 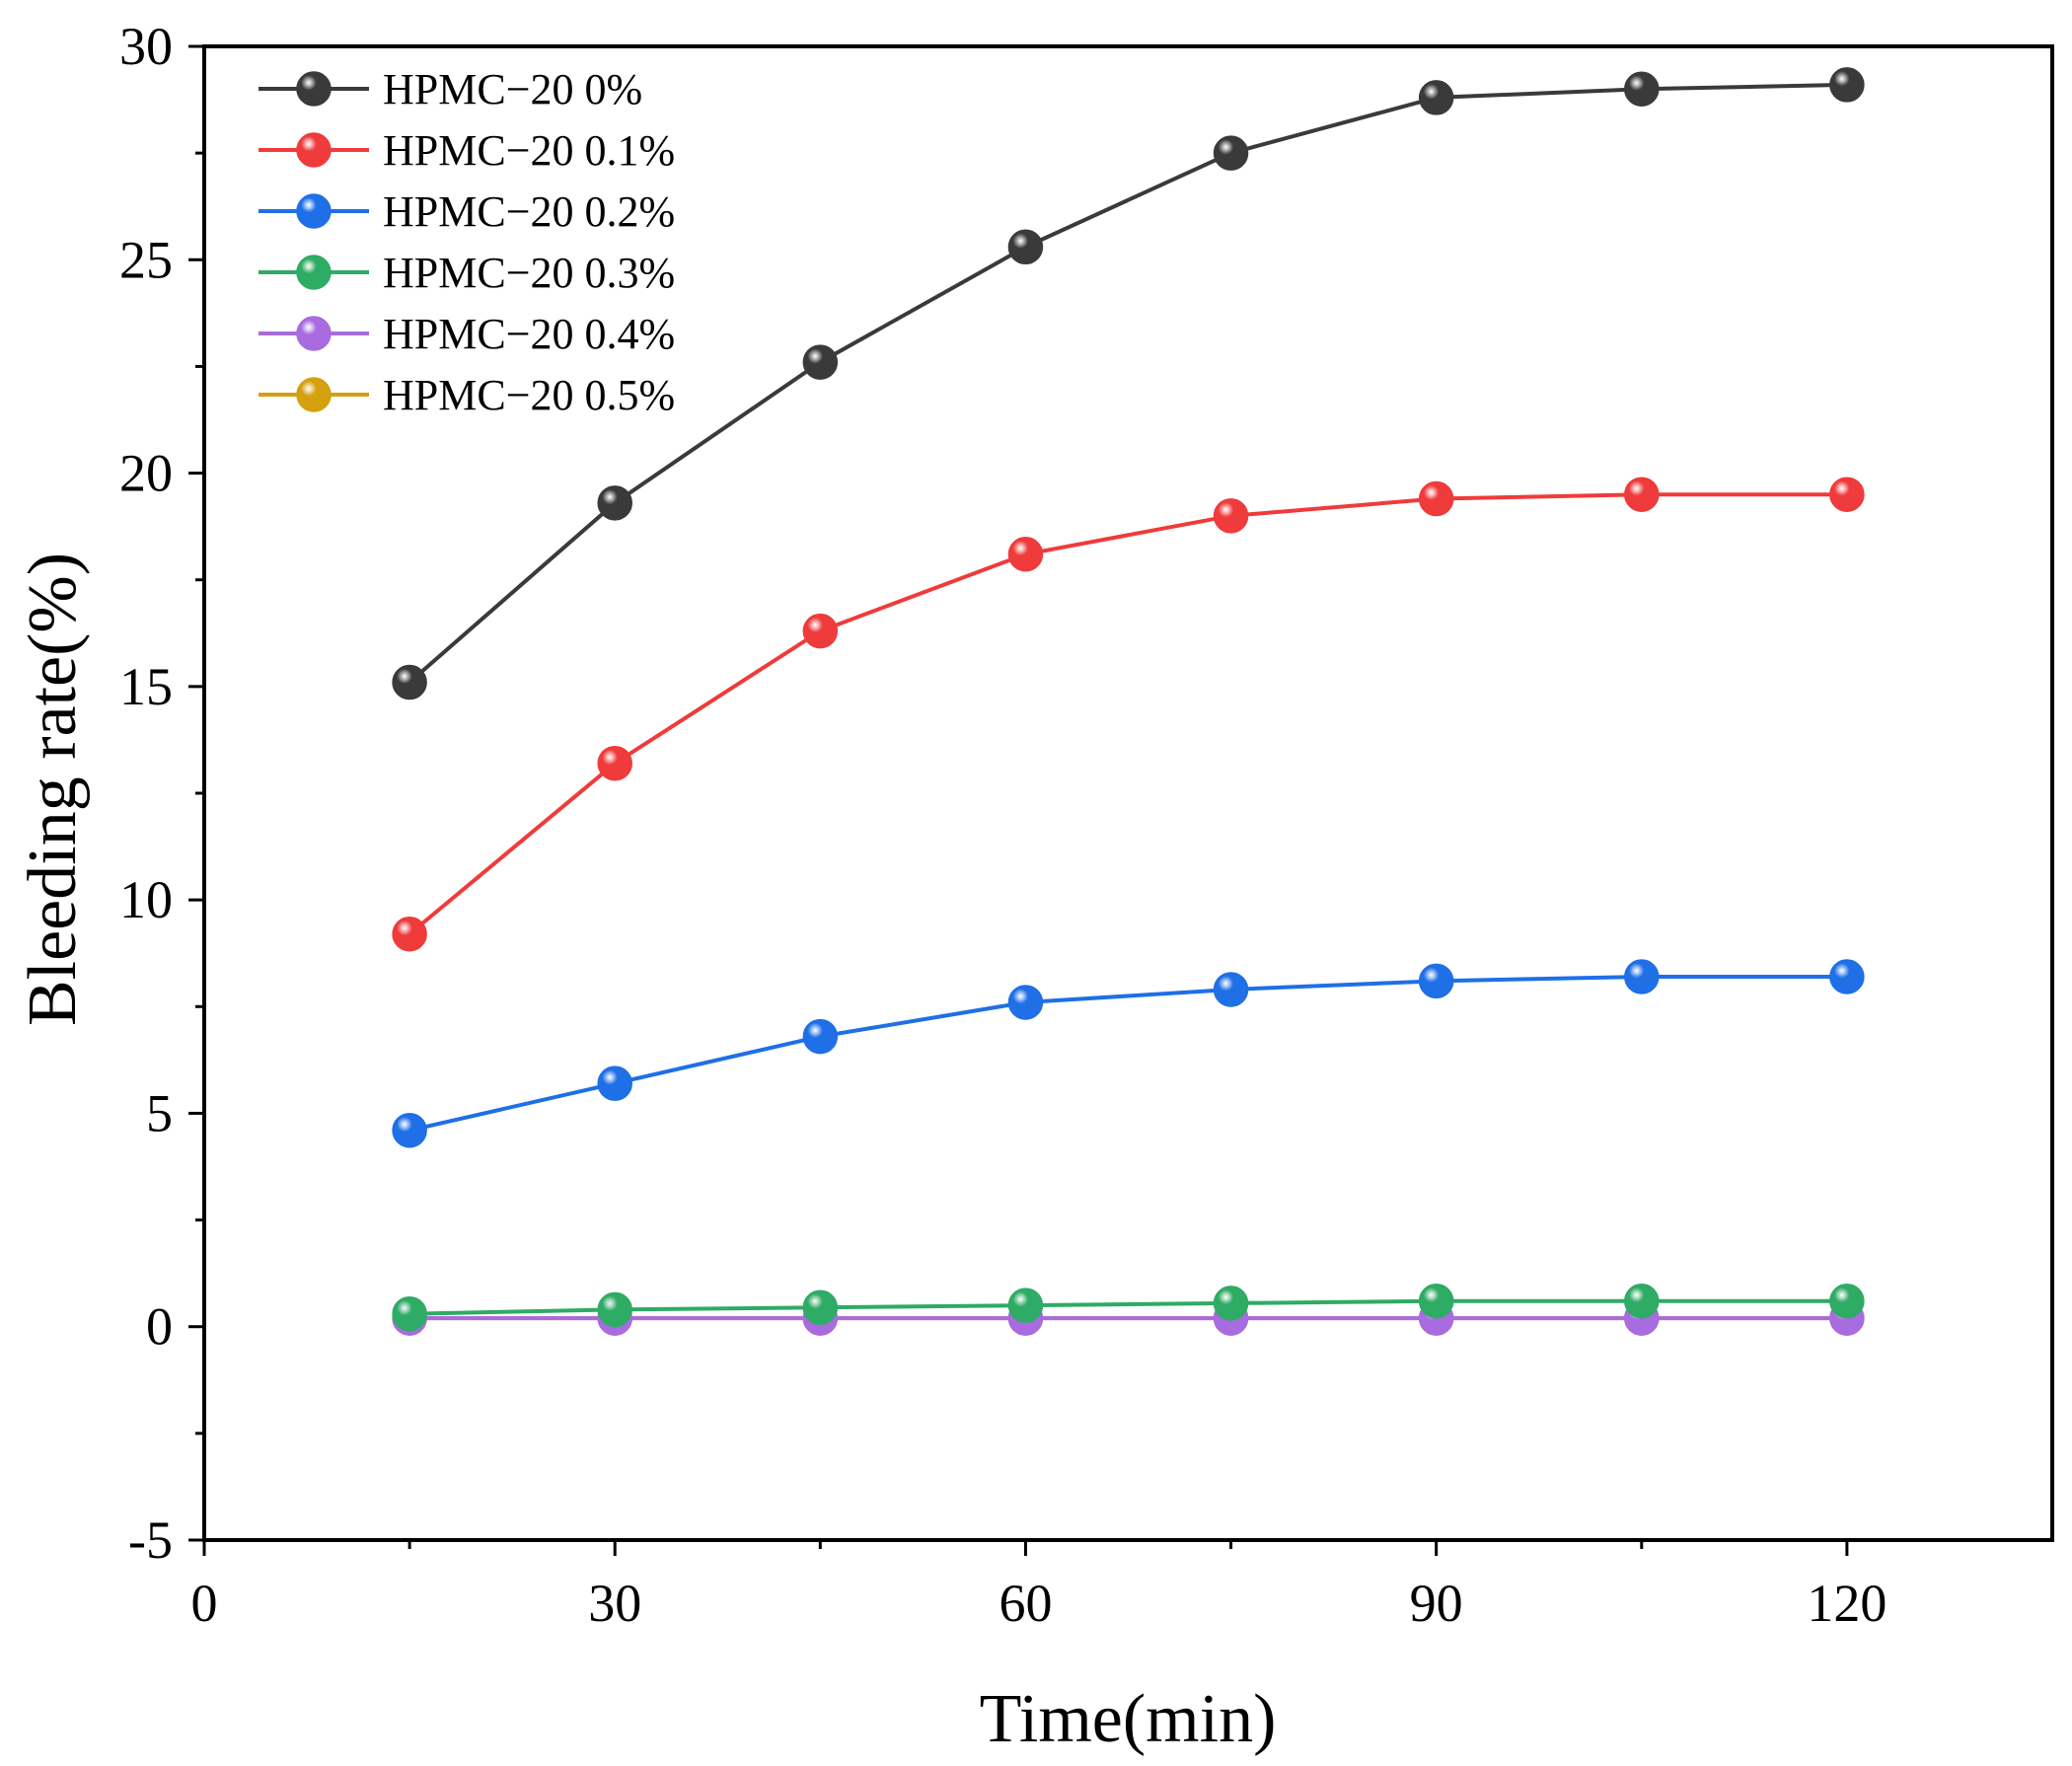 What do you see at coordinates (1128, 1719) in the screenshot?
I see `x-axis-title: Time(min)` at bounding box center [1128, 1719].